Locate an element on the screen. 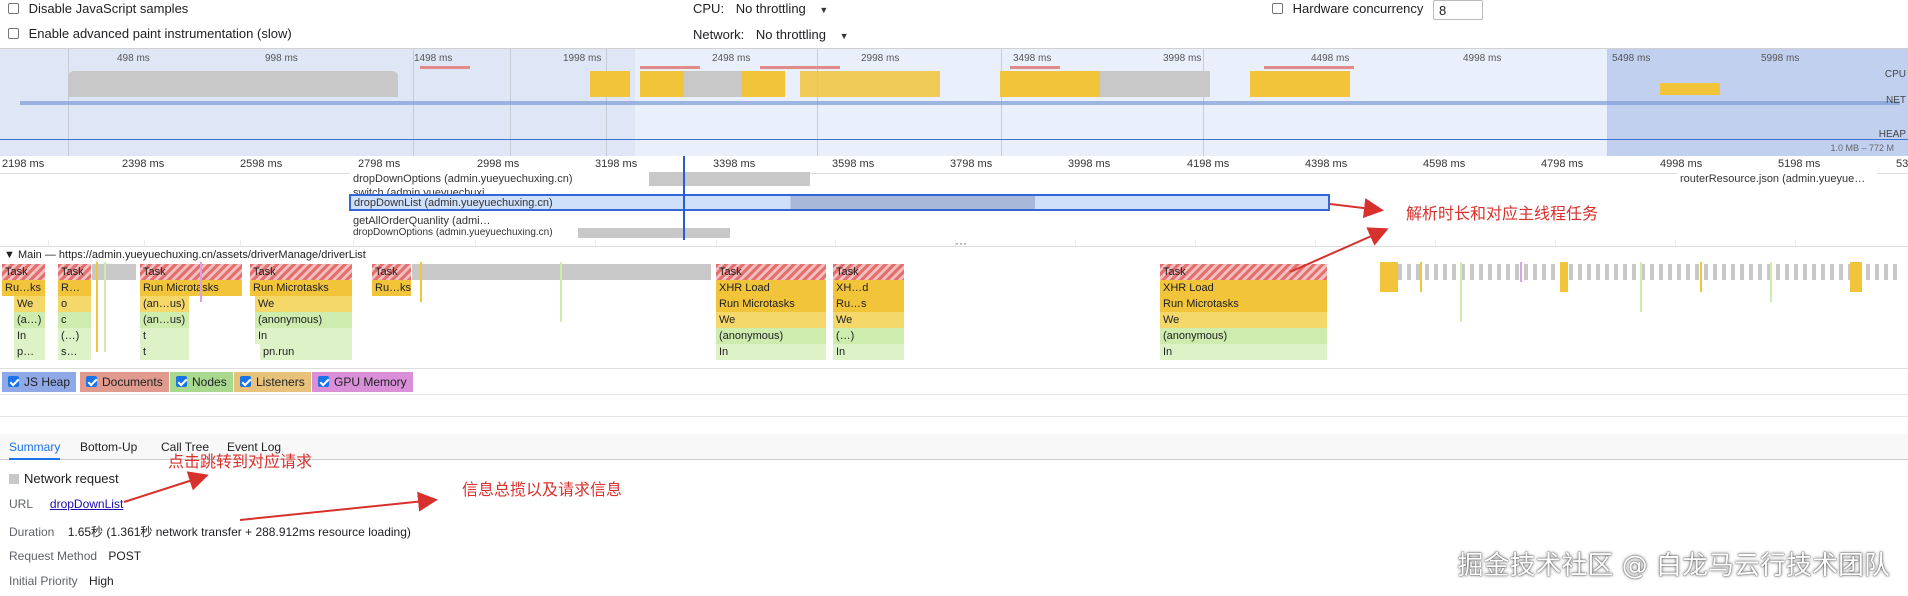  annotation-click-jump: 点击跳转到对应请求 is located at coordinates (240, 462).